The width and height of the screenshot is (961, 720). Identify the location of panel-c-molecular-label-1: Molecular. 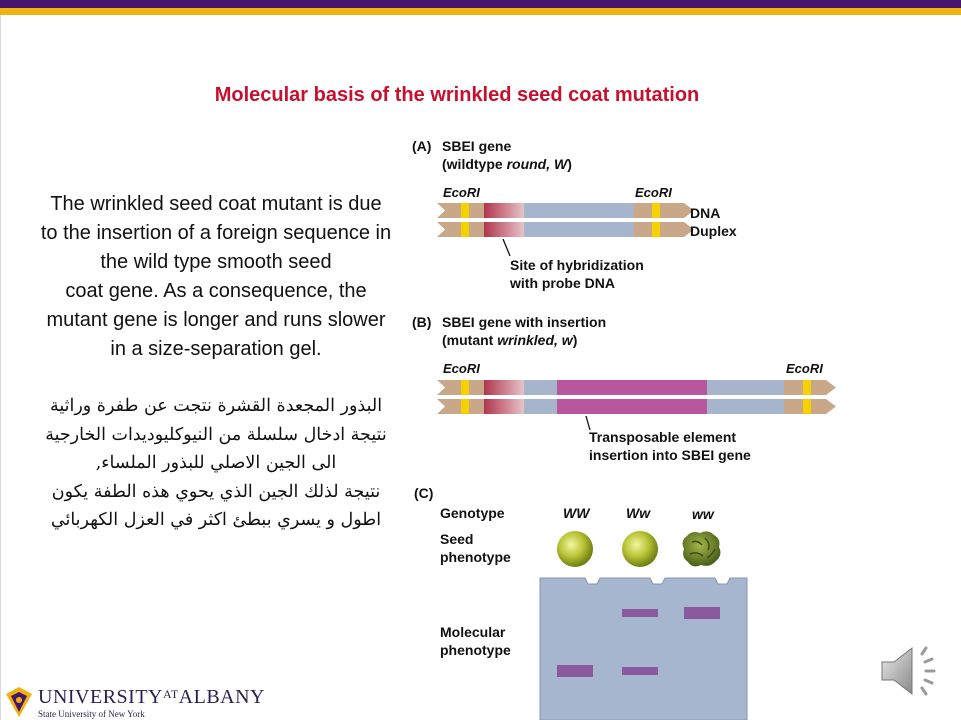
(473, 632).